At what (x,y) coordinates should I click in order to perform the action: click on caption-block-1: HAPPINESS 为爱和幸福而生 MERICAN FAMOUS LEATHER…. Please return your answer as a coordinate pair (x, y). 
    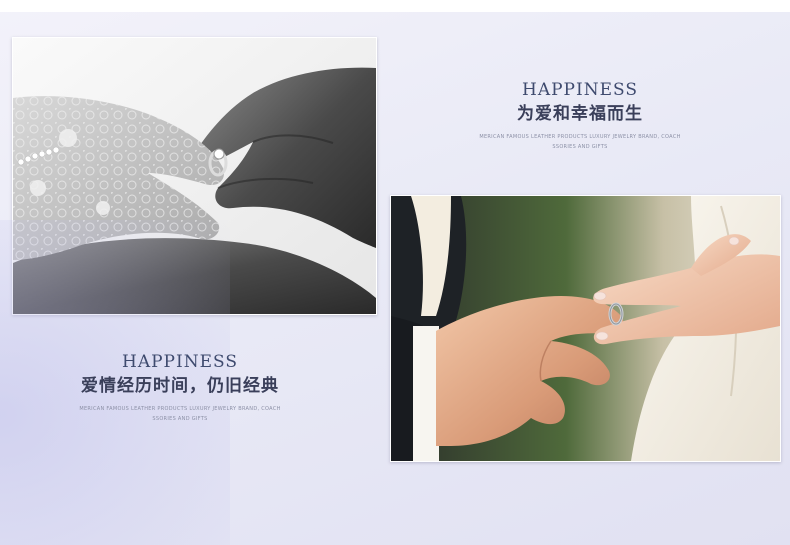
    Looking at the image, I should click on (580, 116).